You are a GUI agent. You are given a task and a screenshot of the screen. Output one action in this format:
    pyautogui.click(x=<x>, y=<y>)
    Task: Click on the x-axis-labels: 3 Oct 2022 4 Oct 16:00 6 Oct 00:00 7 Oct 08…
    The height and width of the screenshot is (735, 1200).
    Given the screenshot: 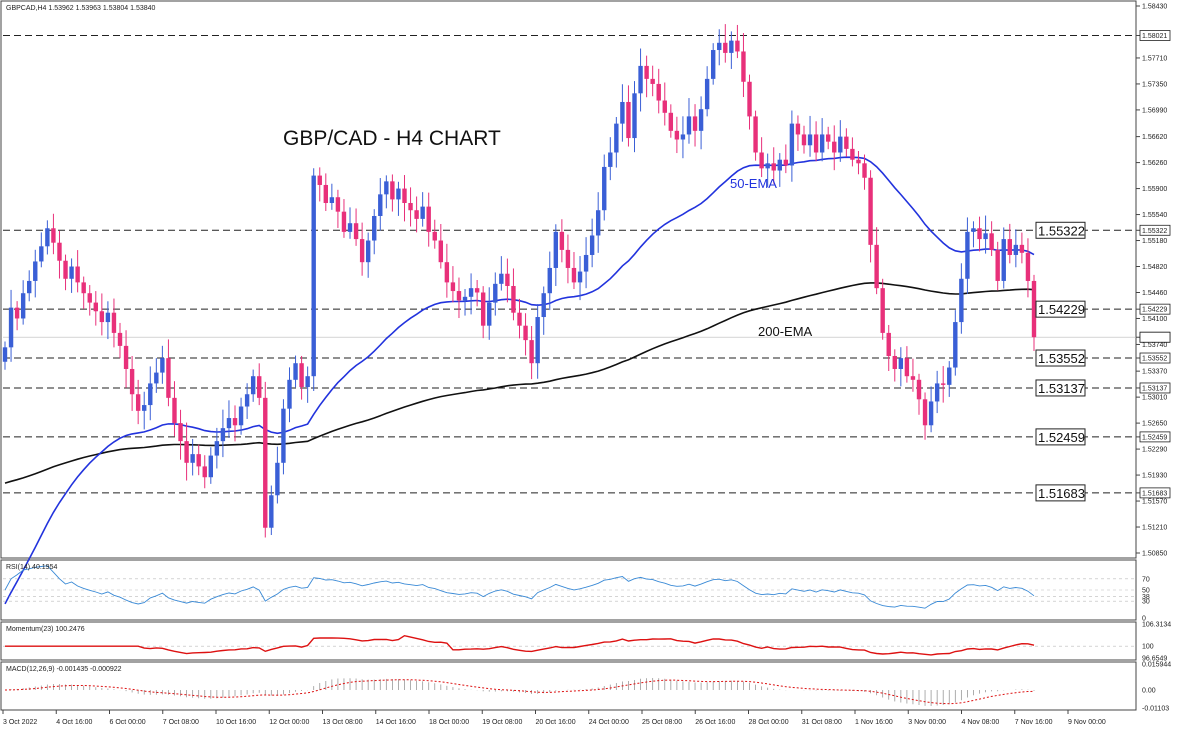 What is the action you would take?
    pyautogui.click(x=554, y=718)
    